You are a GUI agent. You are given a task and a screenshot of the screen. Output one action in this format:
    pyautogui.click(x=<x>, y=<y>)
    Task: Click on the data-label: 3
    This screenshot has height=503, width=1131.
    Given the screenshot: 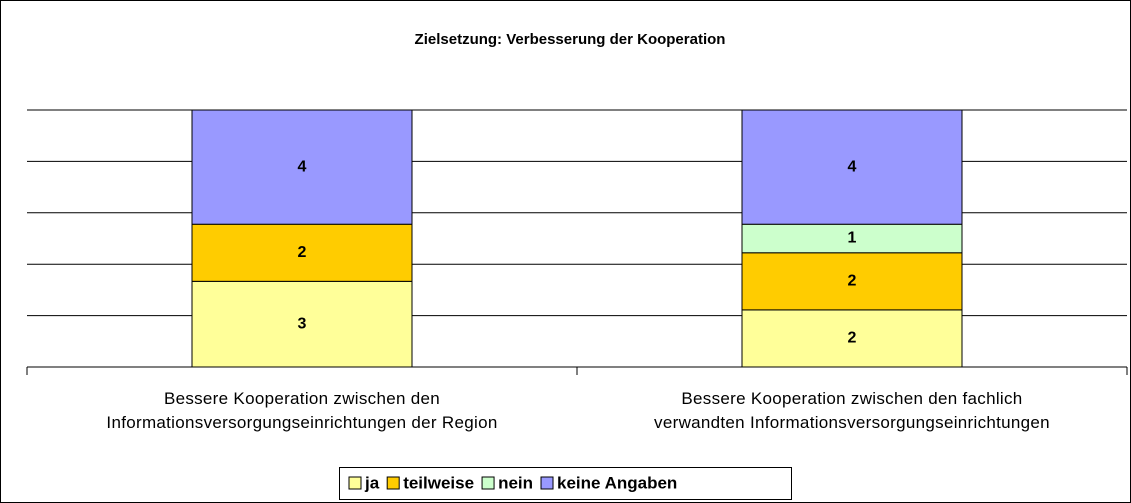 What is the action you would take?
    pyautogui.click(x=302, y=323)
    